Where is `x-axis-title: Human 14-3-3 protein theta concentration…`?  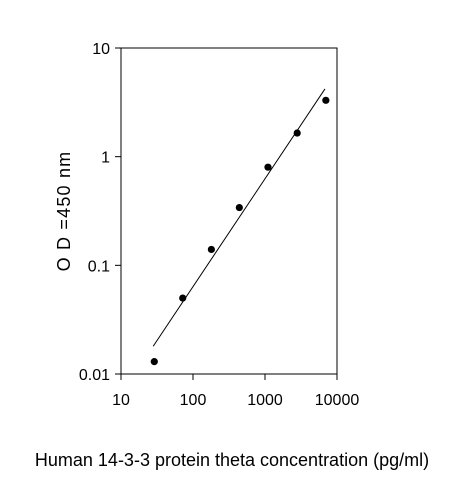 x-axis-title: Human 14-3-3 protein theta concentration… is located at coordinates (232, 460).